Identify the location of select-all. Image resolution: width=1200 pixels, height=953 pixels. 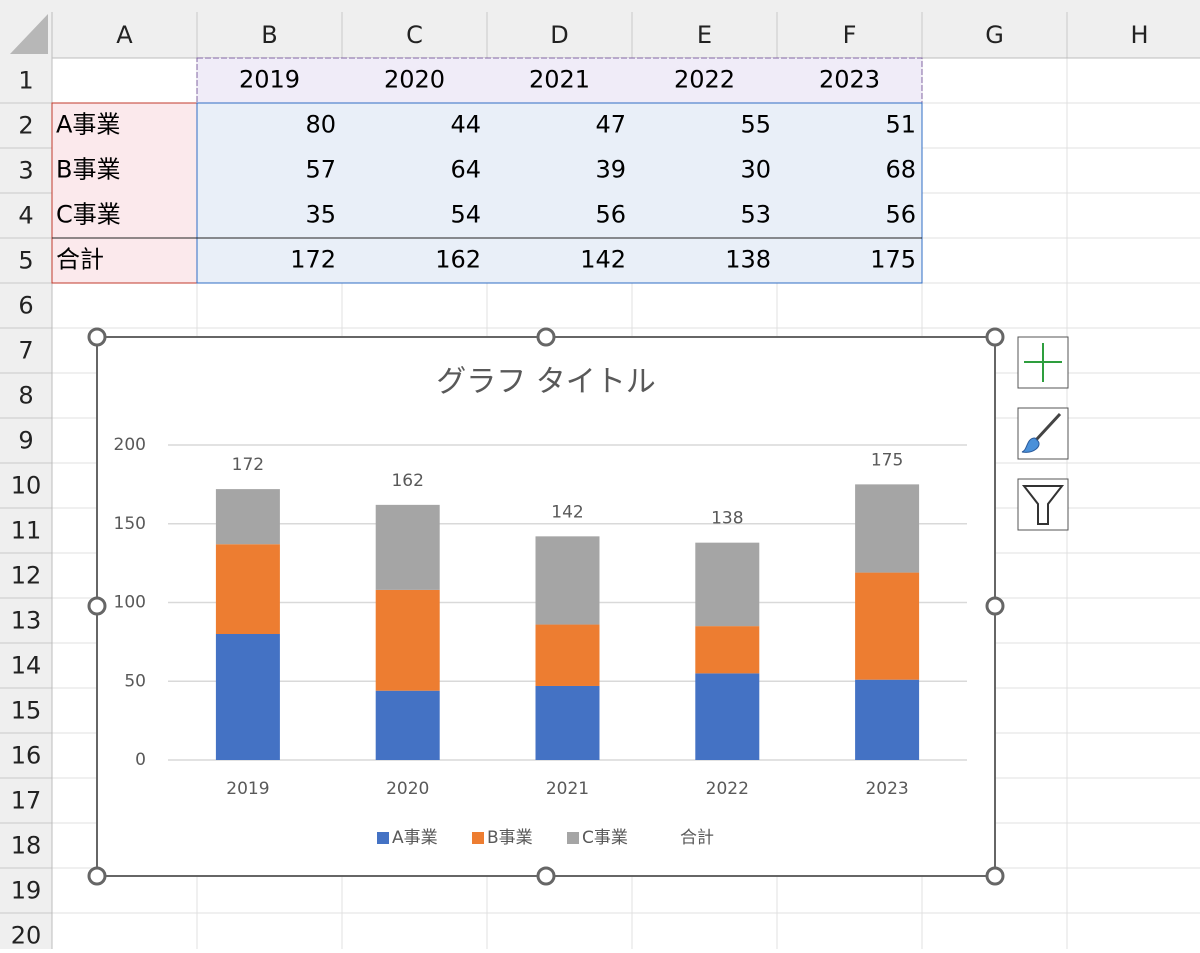
(29, 34).